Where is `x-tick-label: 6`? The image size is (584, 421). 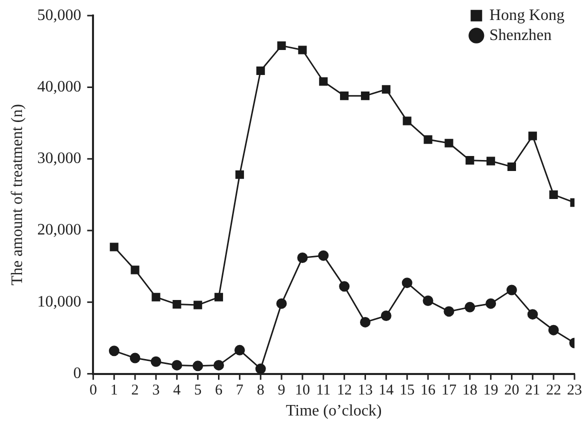
x-tick-label: 6 is located at coordinates (219, 390).